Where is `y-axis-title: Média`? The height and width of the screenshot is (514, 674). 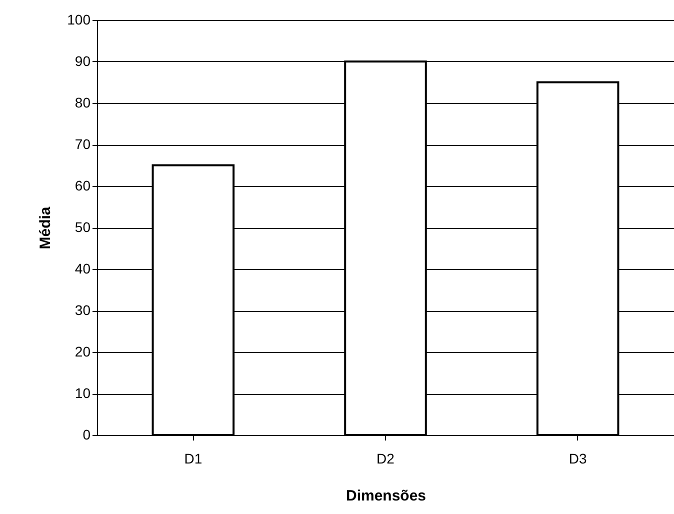
y-axis-title: Média is located at coordinates (45, 228).